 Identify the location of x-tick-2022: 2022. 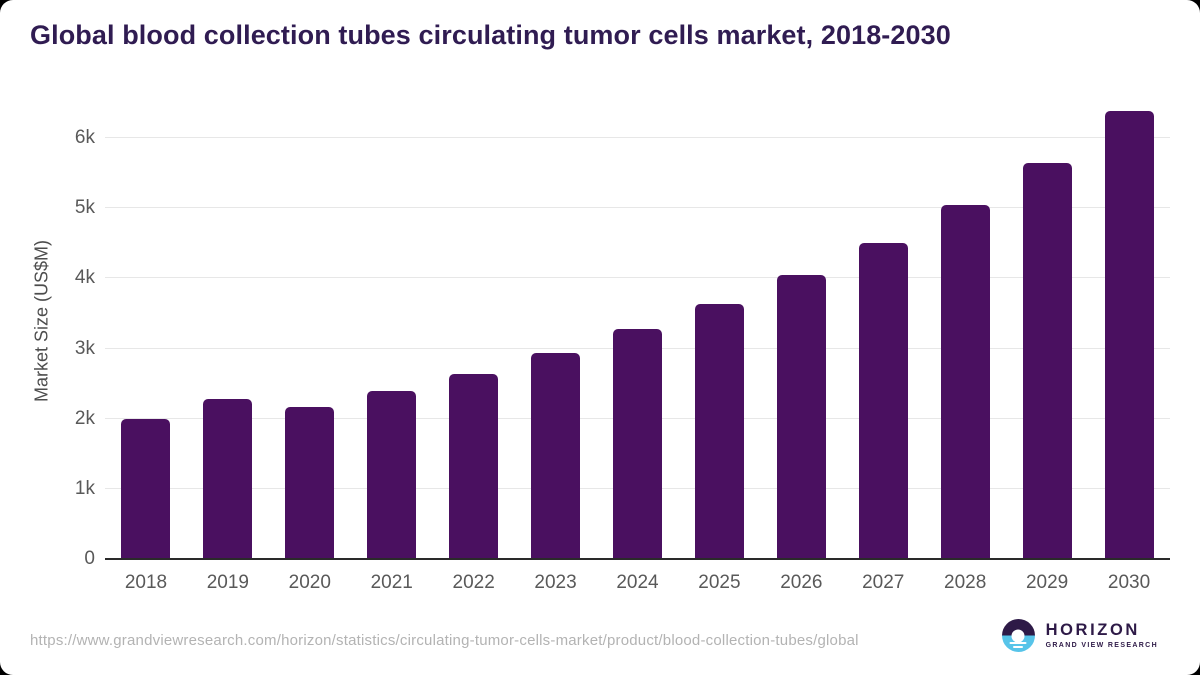
(473, 582).